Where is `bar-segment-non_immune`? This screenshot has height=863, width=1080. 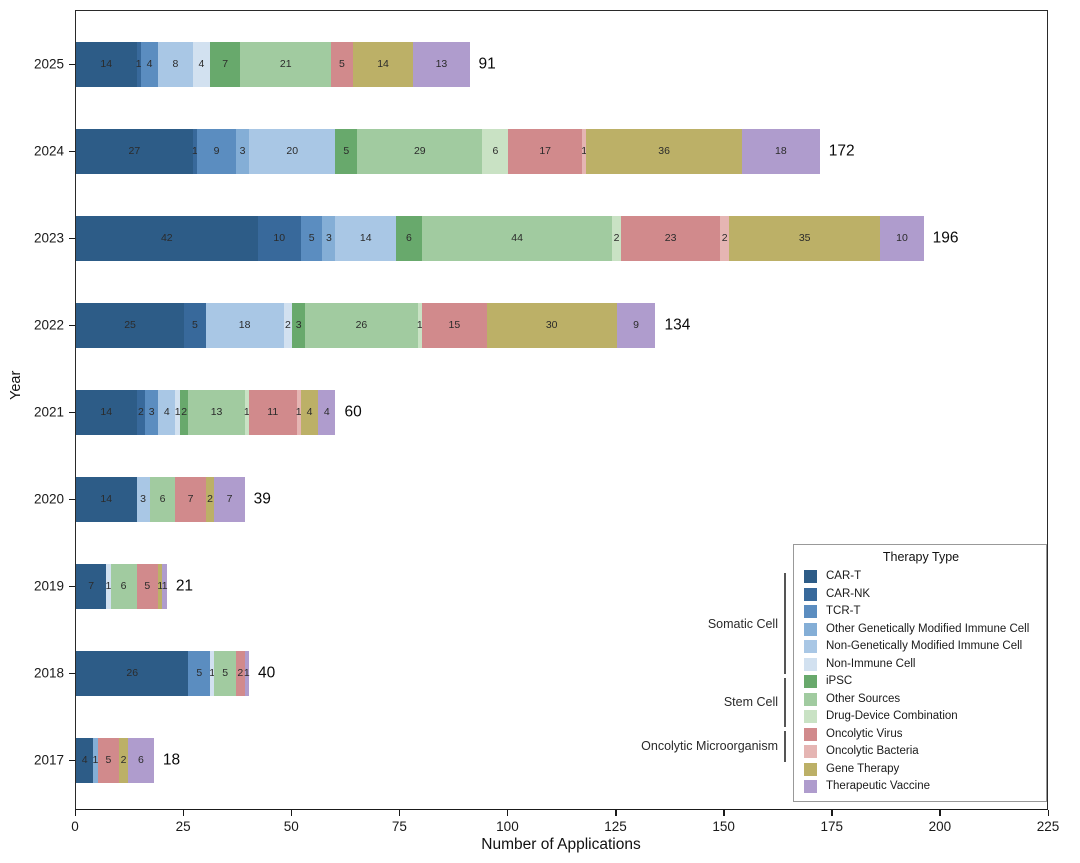
bar-segment-non_immune is located at coordinates (288, 325).